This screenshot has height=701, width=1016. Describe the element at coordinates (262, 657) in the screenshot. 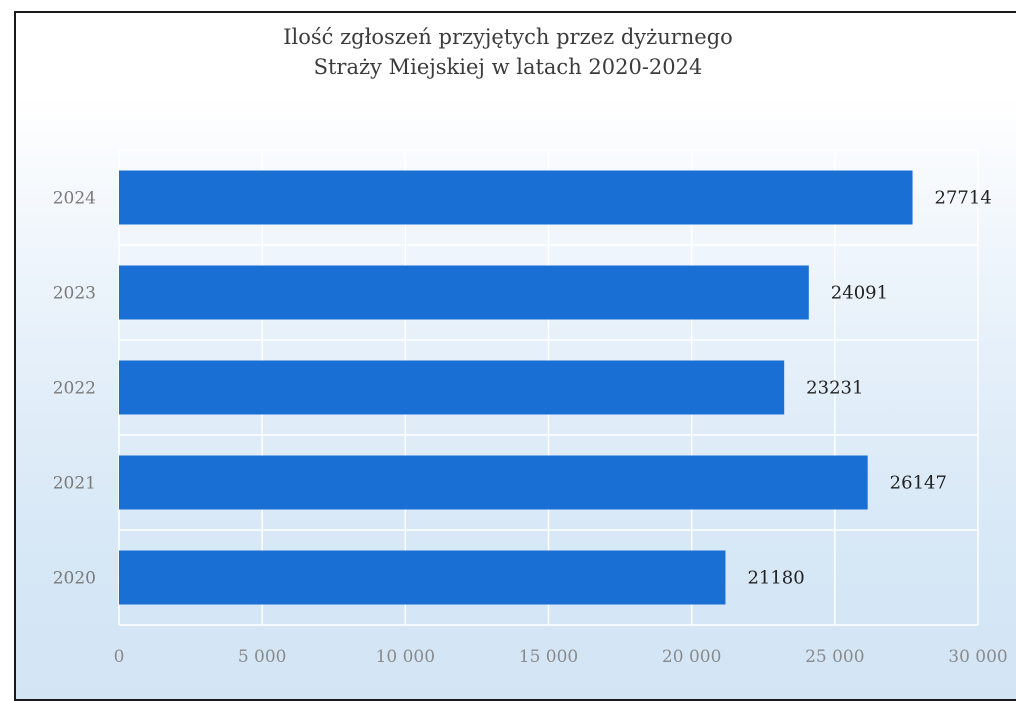

I see `x-tick-label: 5 000` at that location.